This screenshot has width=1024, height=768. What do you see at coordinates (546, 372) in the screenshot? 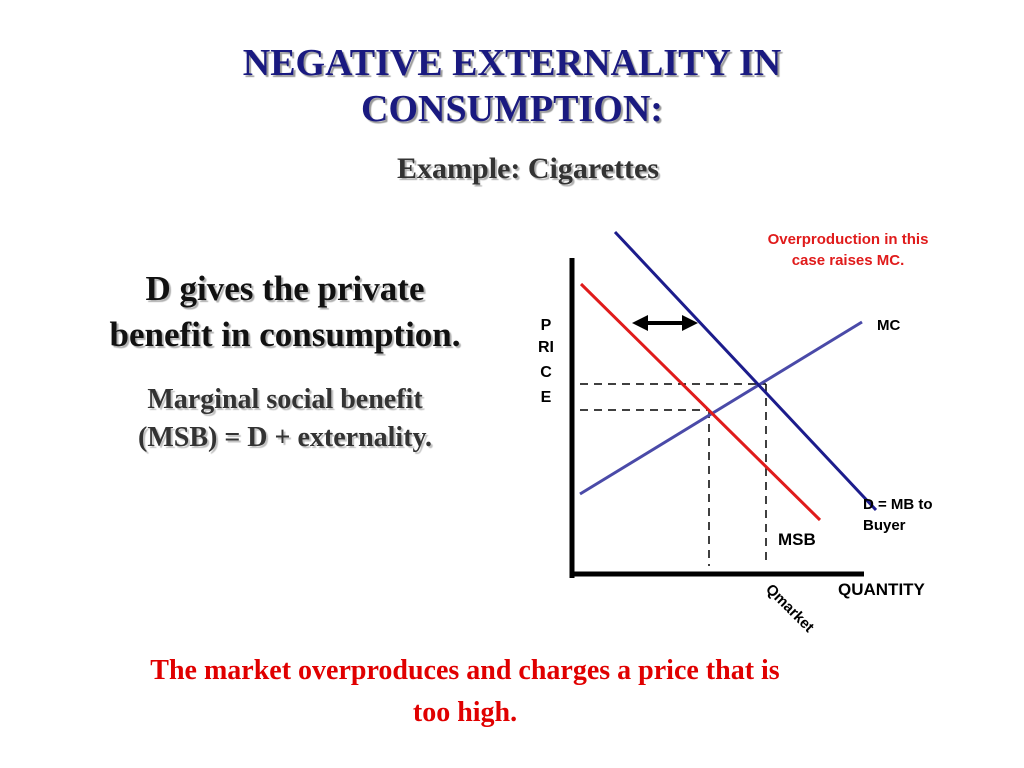
I see `price-axis-label-3: C` at bounding box center [546, 372].